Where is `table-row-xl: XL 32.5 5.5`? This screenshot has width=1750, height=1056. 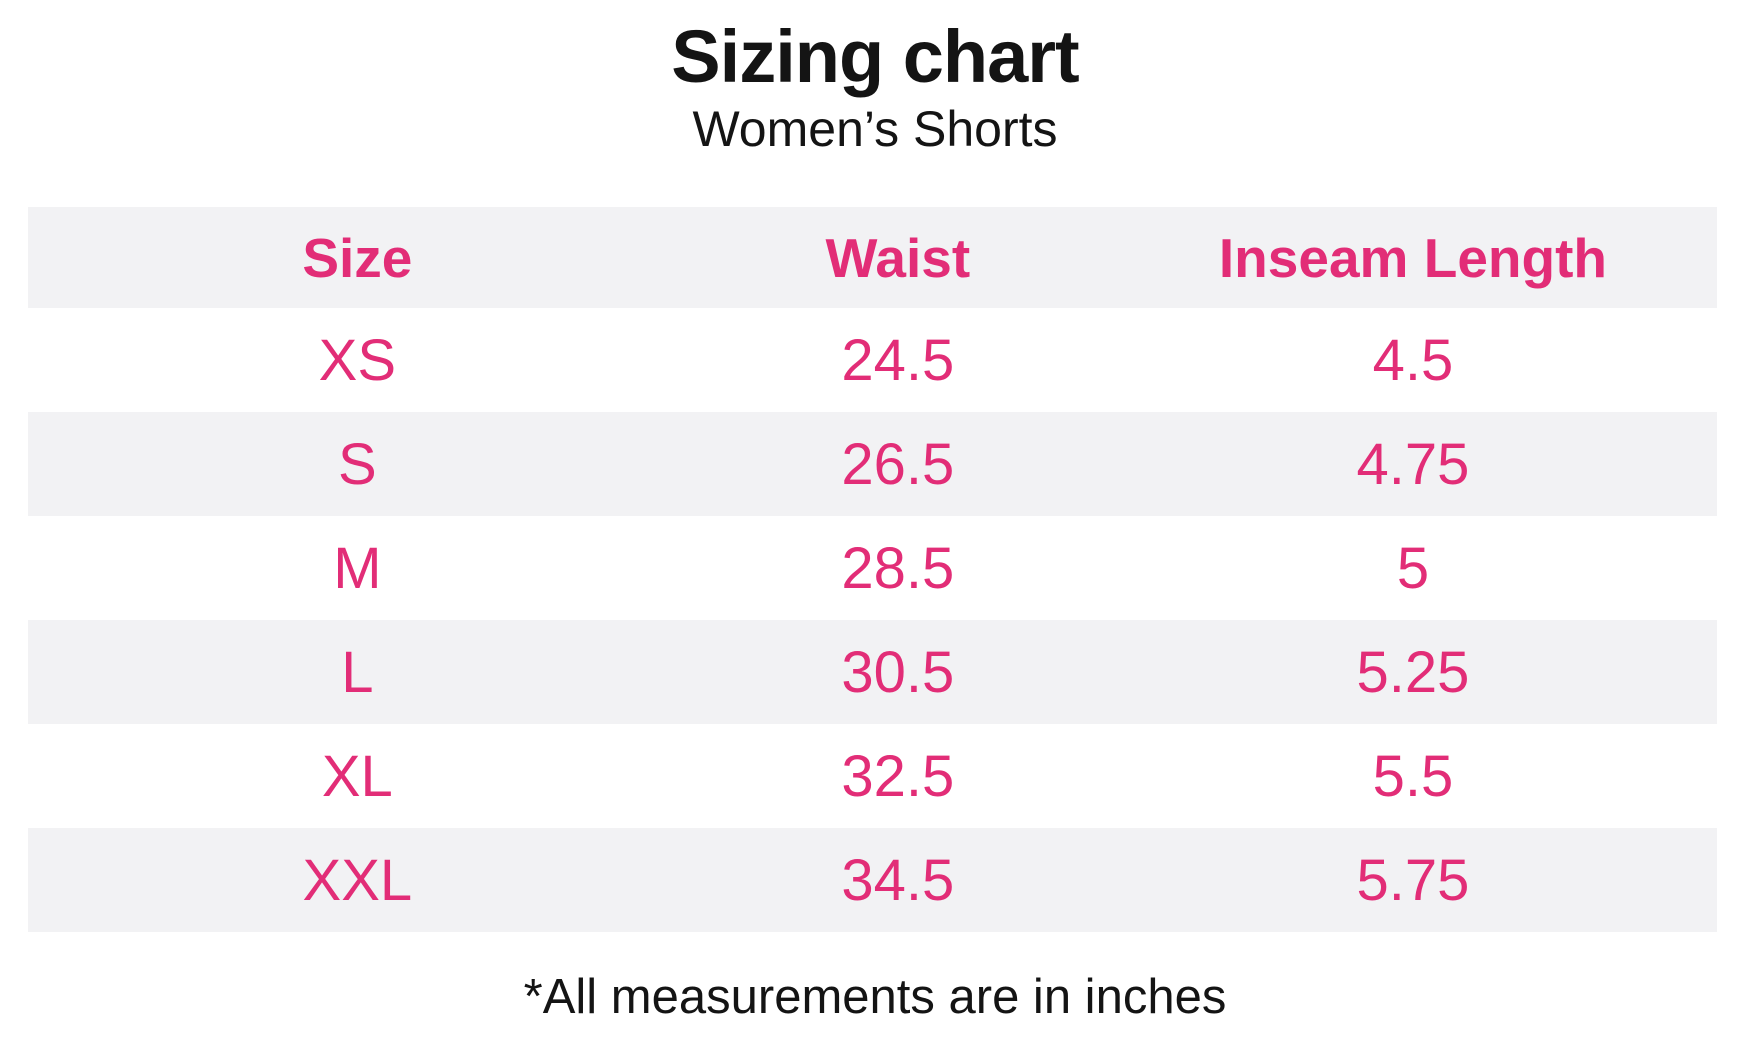 table-row-xl: XL 32.5 5.5 is located at coordinates (872, 776).